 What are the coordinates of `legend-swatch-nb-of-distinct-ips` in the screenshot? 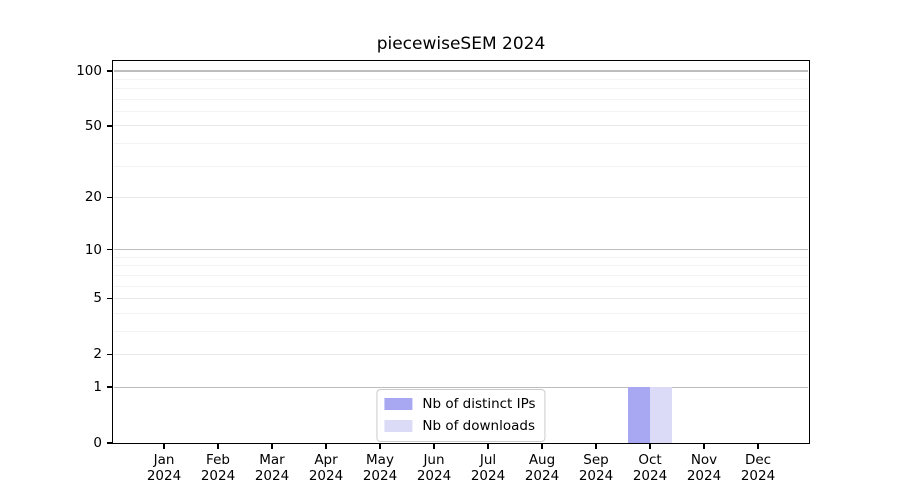 It's located at (398, 404).